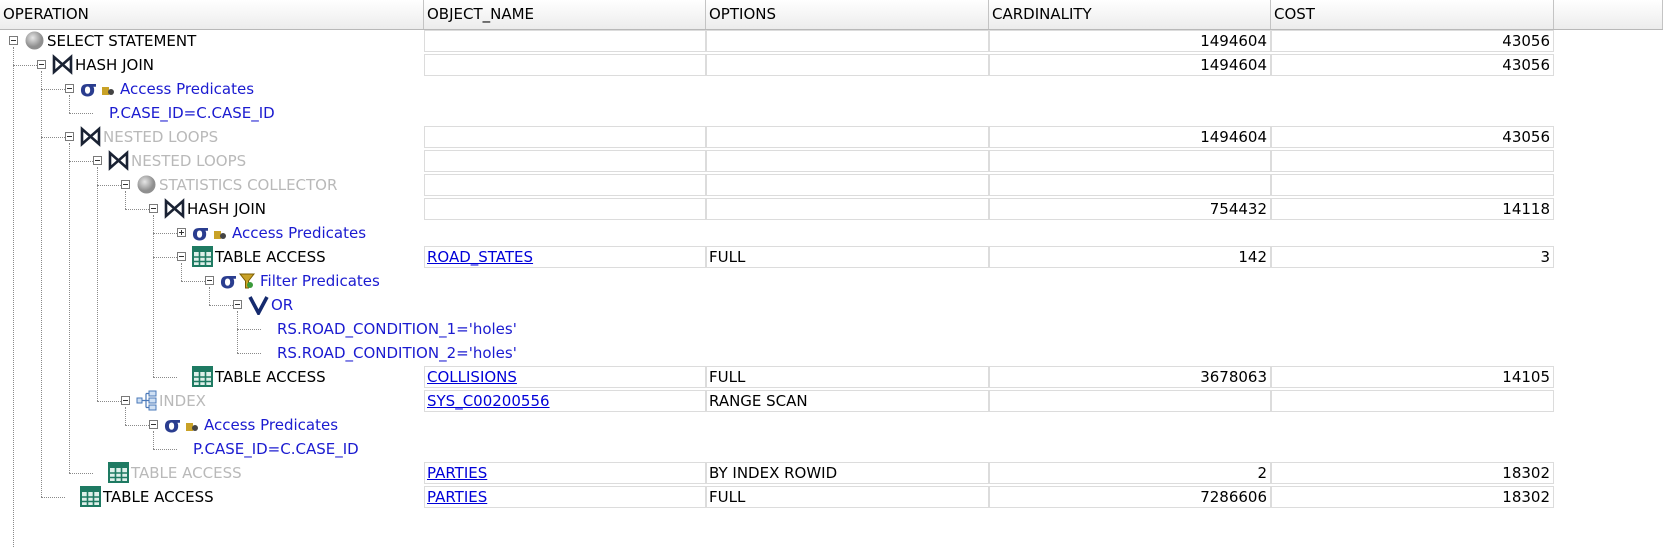 The image size is (1663, 547). I want to click on cost-cell: 14118, so click(1412, 209).